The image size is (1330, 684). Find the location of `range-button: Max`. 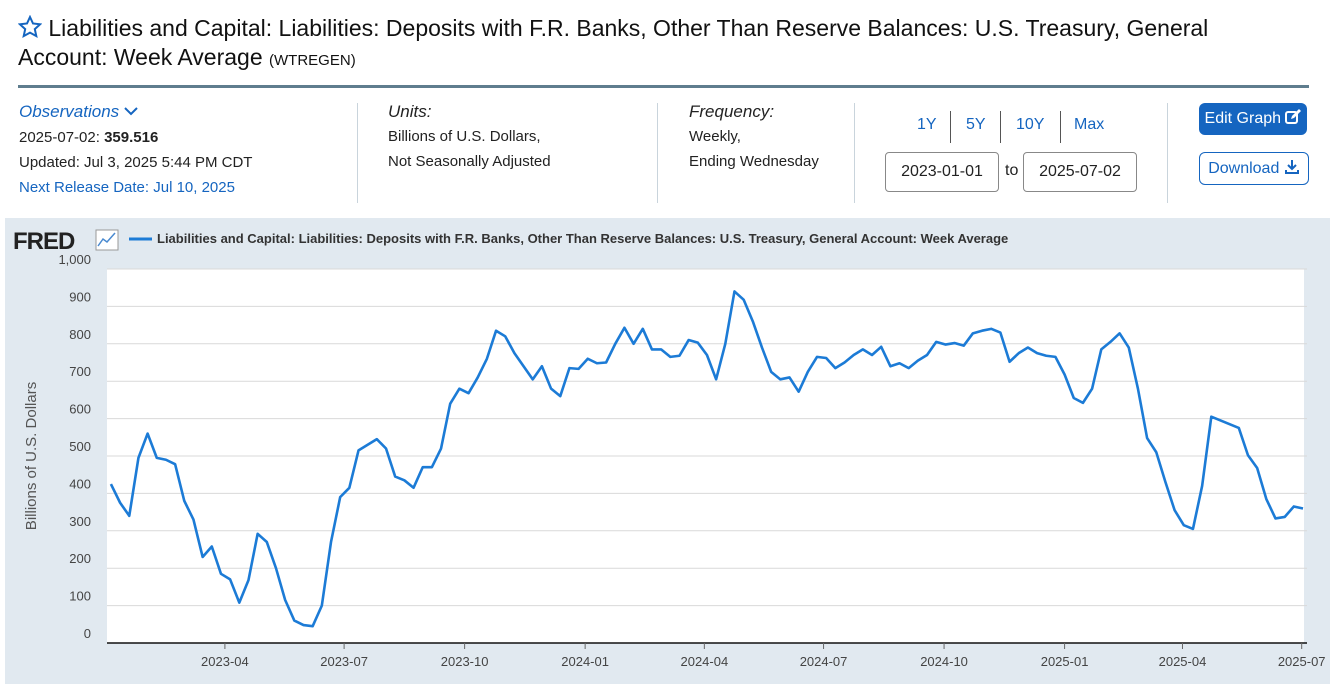

range-button: Max is located at coordinates (1089, 124).